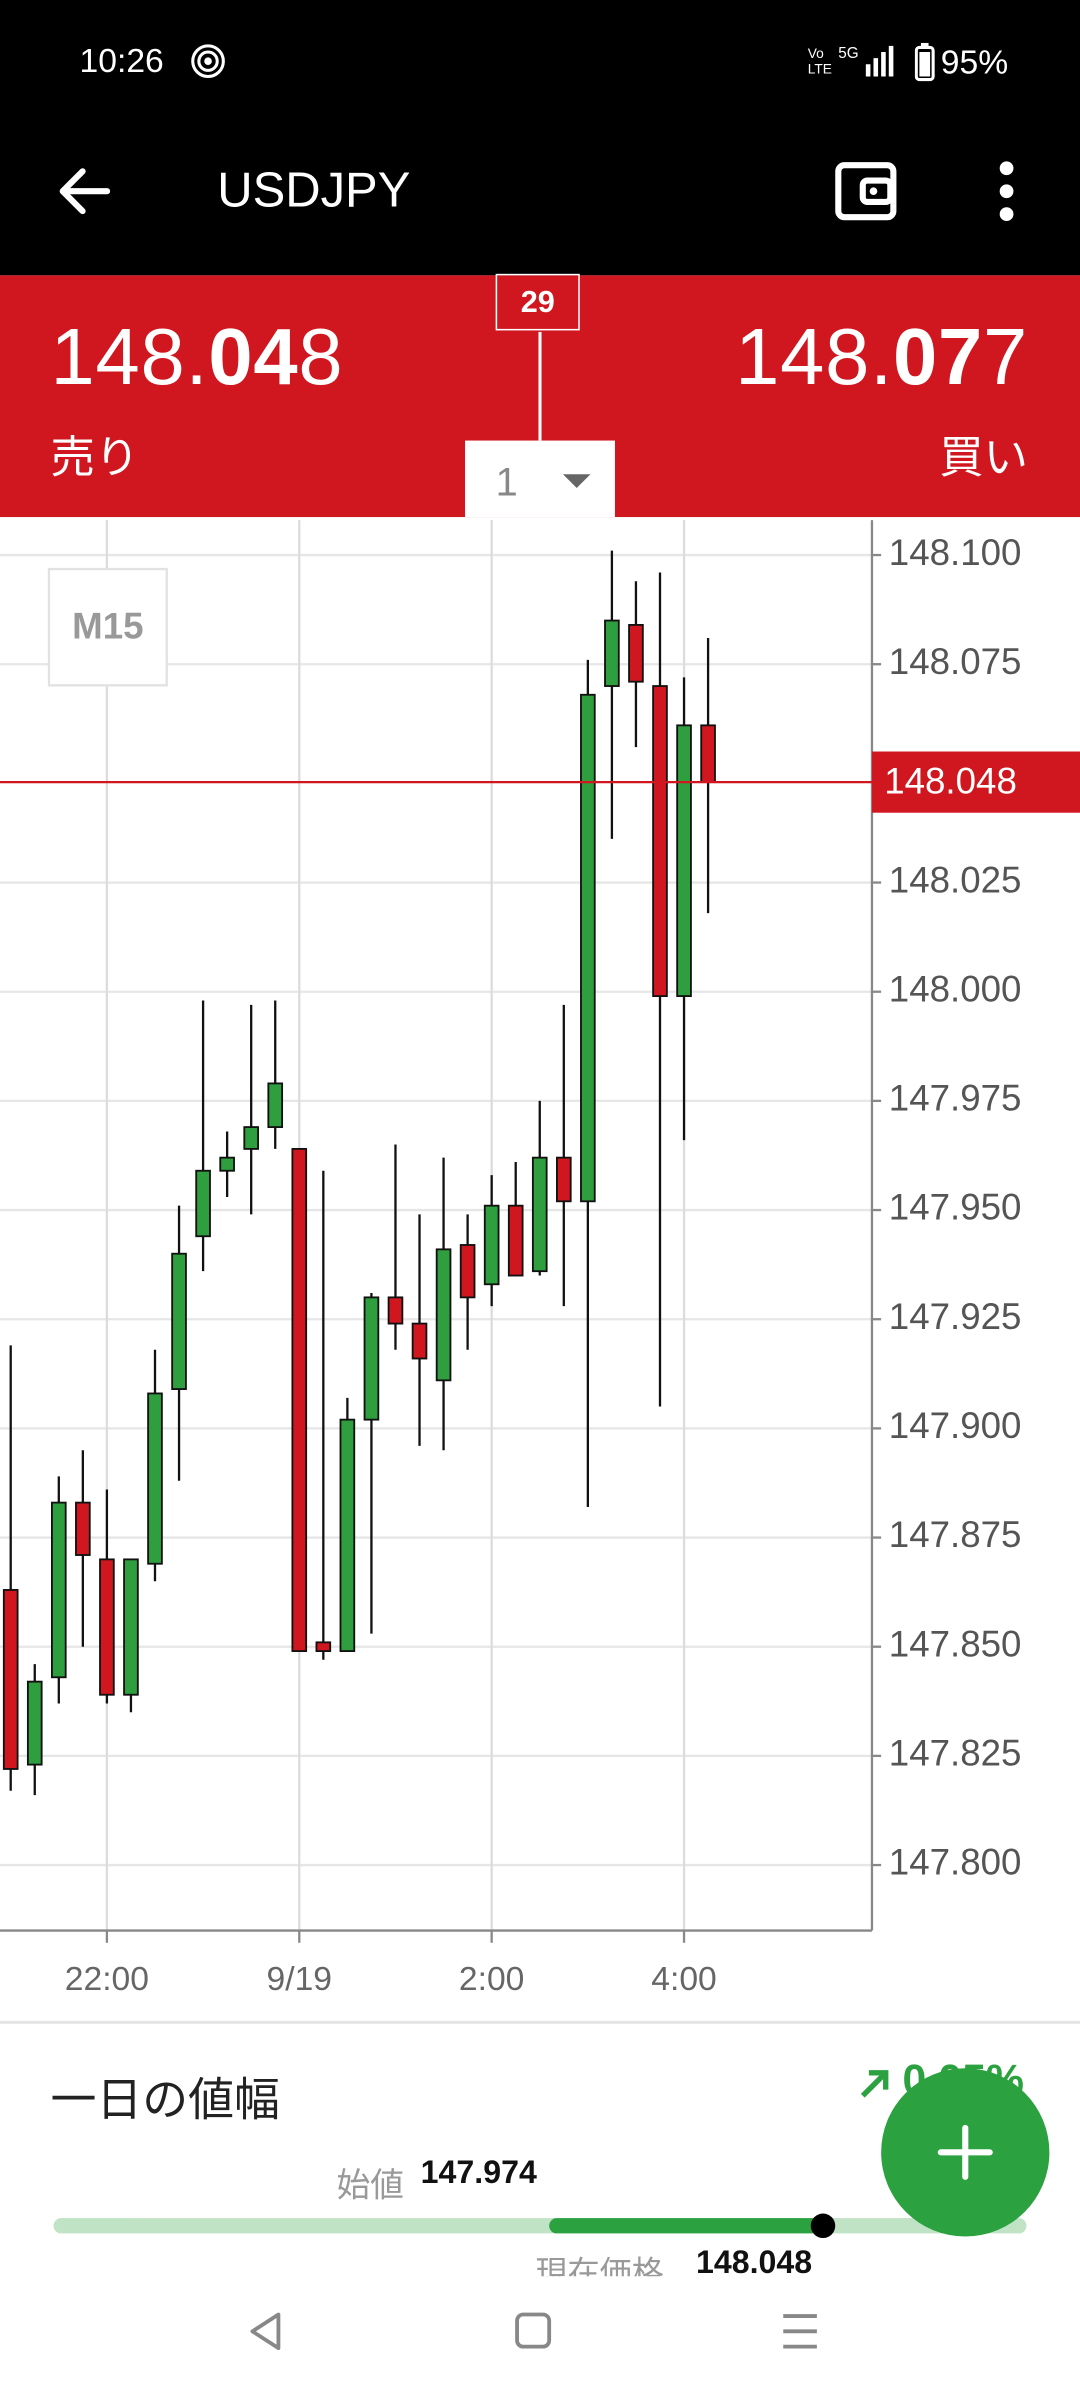 The image size is (1080, 2400). I want to click on lot-selector: 1, so click(540, 479).